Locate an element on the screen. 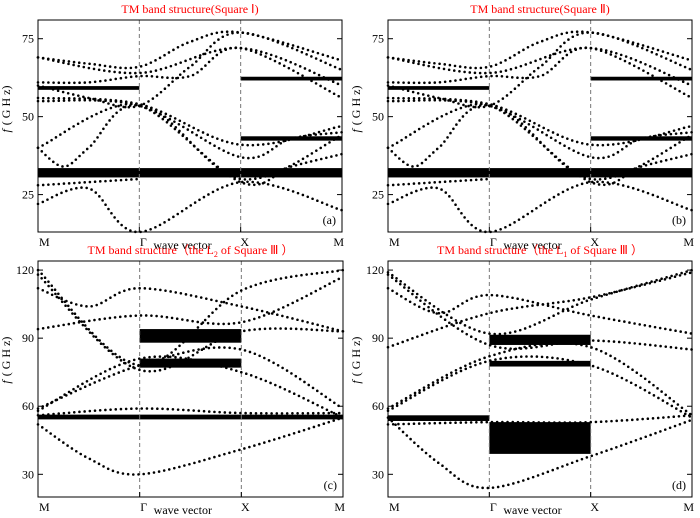 This screenshot has height=518, width=700. title-subscript: 1 is located at coordinates (565, 254).